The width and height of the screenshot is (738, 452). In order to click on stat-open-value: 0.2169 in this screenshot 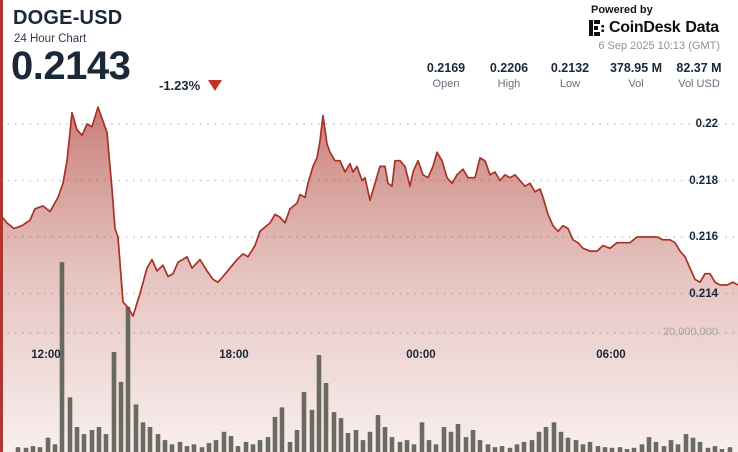, I will do `click(446, 68)`.